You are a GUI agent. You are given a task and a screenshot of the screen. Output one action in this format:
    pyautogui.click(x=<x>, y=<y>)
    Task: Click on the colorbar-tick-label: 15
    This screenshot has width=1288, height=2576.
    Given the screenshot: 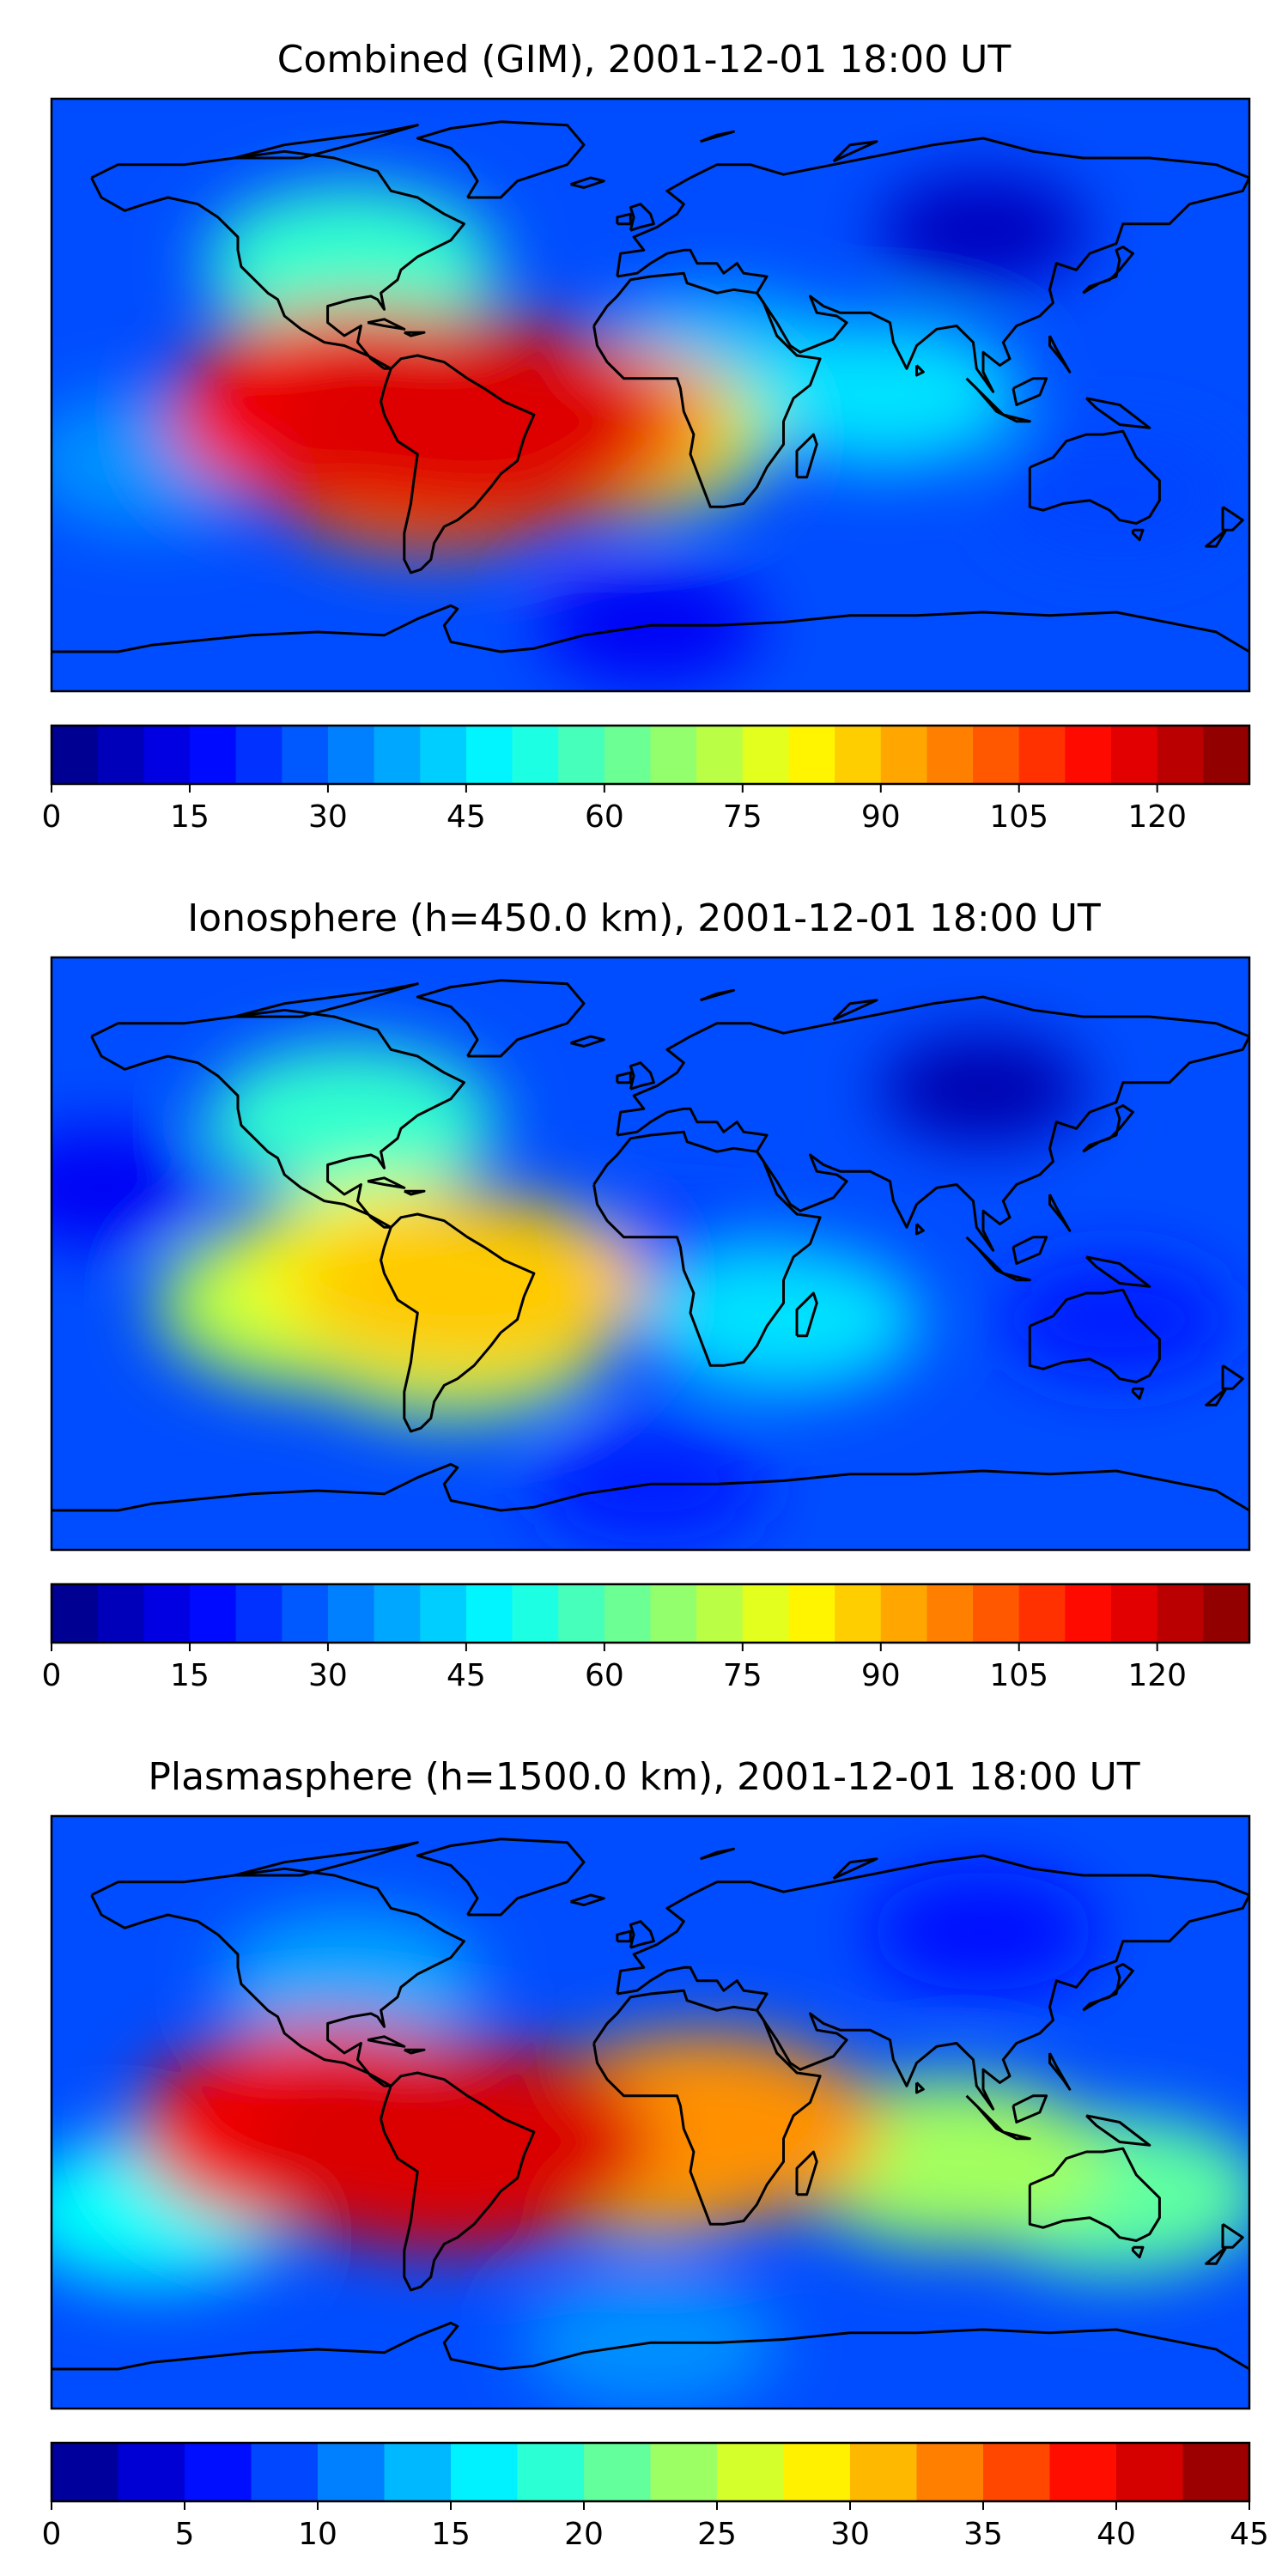 What is the action you would take?
    pyautogui.click(x=190, y=817)
    